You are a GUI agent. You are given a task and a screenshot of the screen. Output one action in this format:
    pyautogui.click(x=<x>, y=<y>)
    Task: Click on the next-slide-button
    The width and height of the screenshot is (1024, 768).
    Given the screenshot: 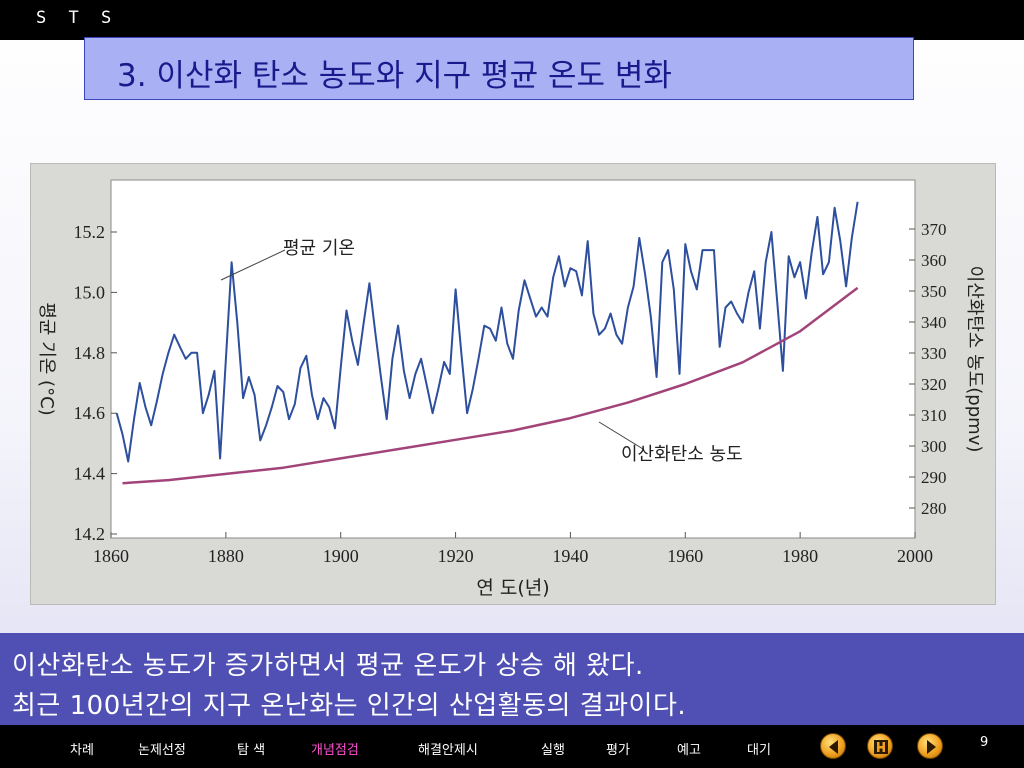 What is the action you would take?
    pyautogui.click(x=930, y=746)
    